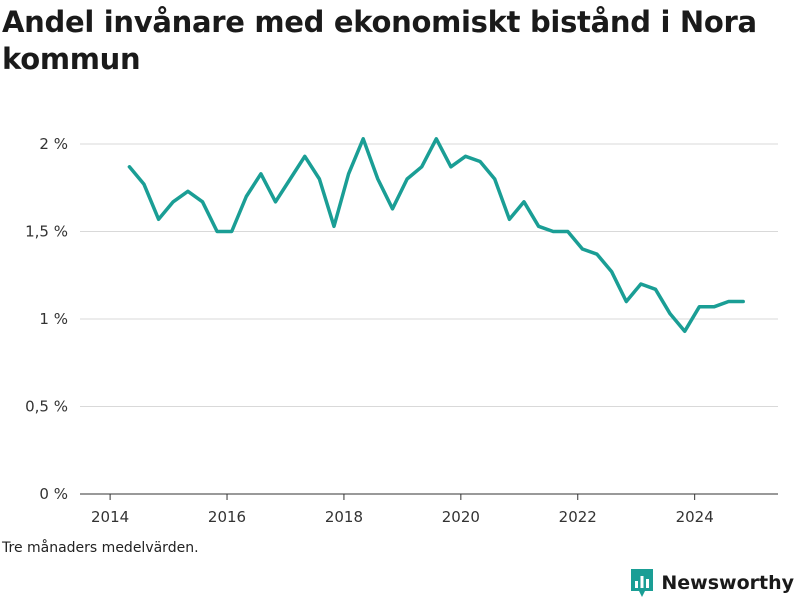 This screenshot has width=800, height=600. What do you see at coordinates (53, 319) in the screenshot?
I see `y-tick-label: 1 %` at bounding box center [53, 319].